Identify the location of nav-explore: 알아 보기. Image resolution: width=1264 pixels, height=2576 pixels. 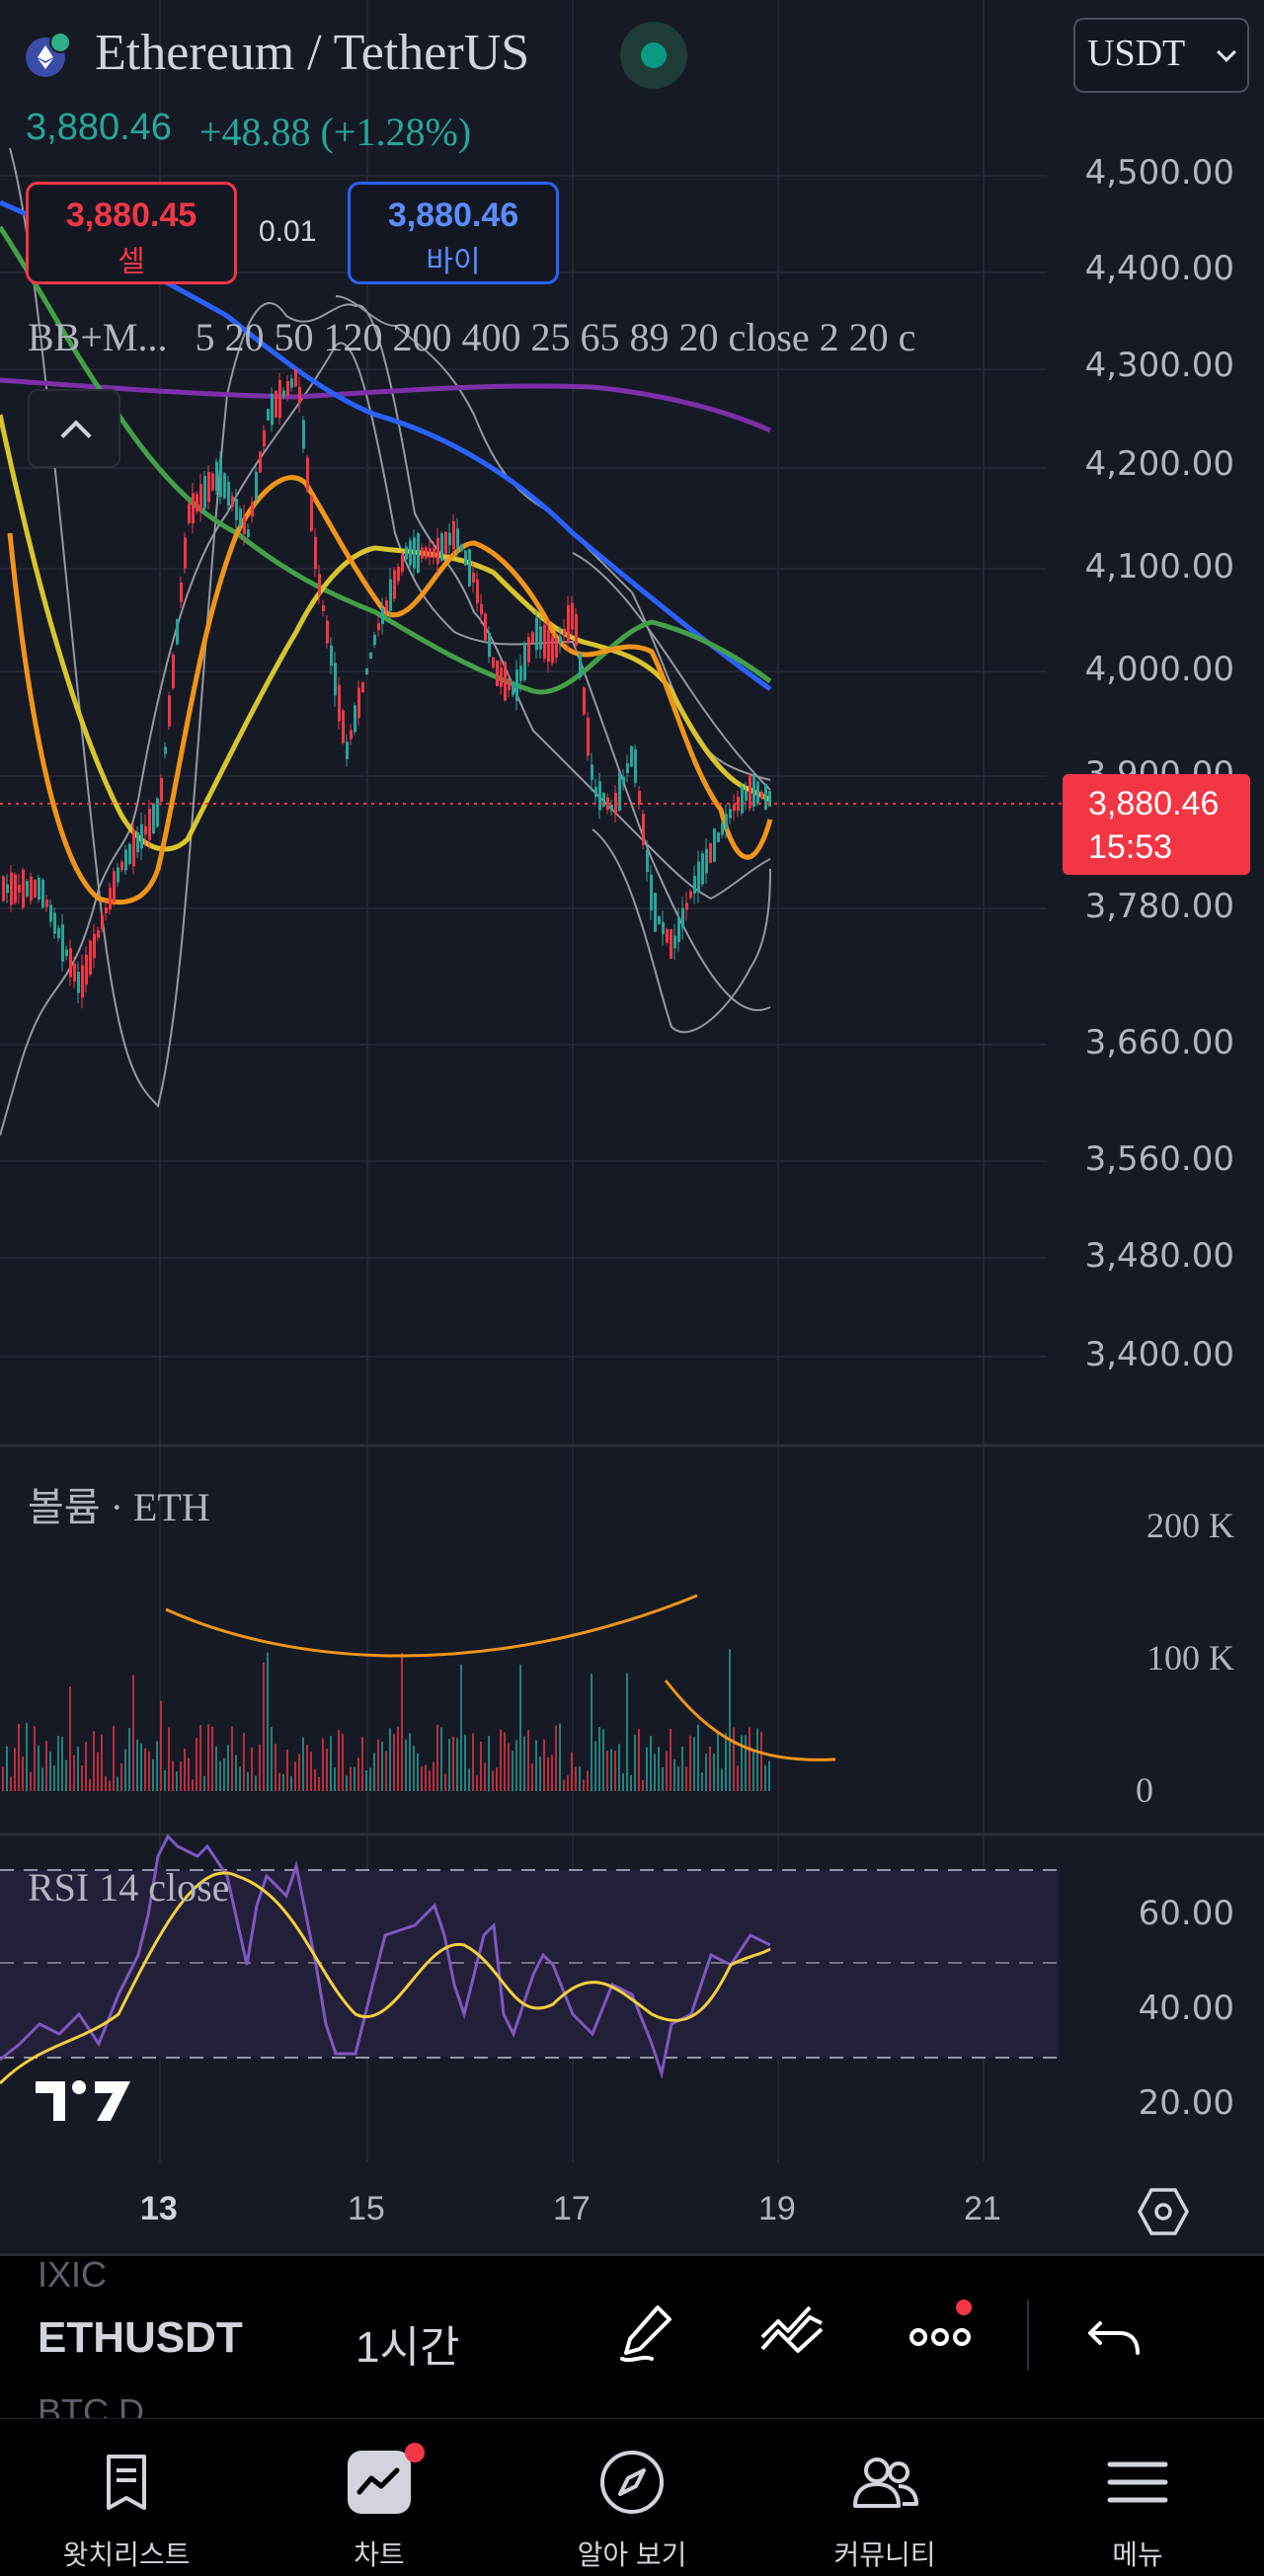
(632, 2497).